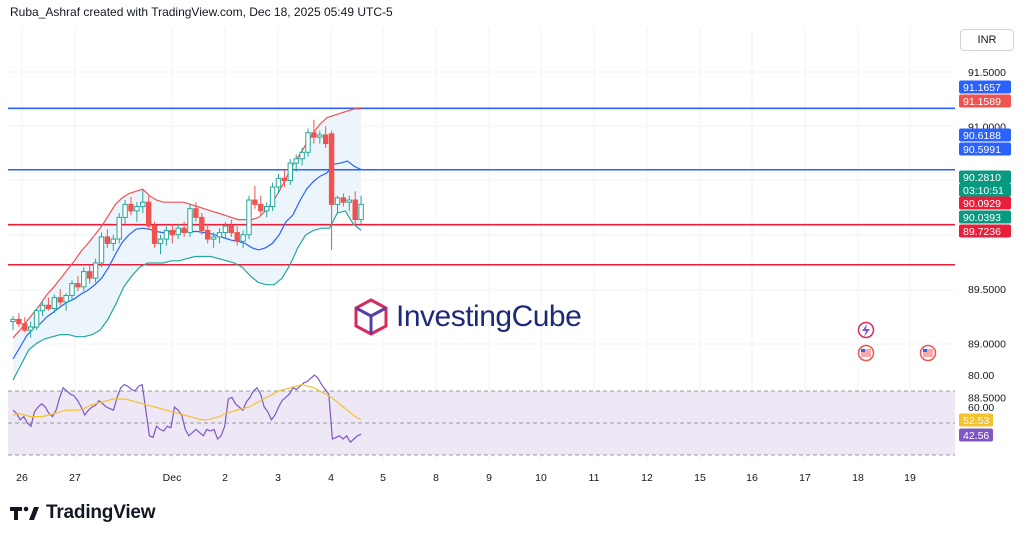 Image resolution: width=1024 pixels, height=539 pixels. What do you see at coordinates (436, 478) in the screenshot?
I see `time-tick-label: 8` at bounding box center [436, 478].